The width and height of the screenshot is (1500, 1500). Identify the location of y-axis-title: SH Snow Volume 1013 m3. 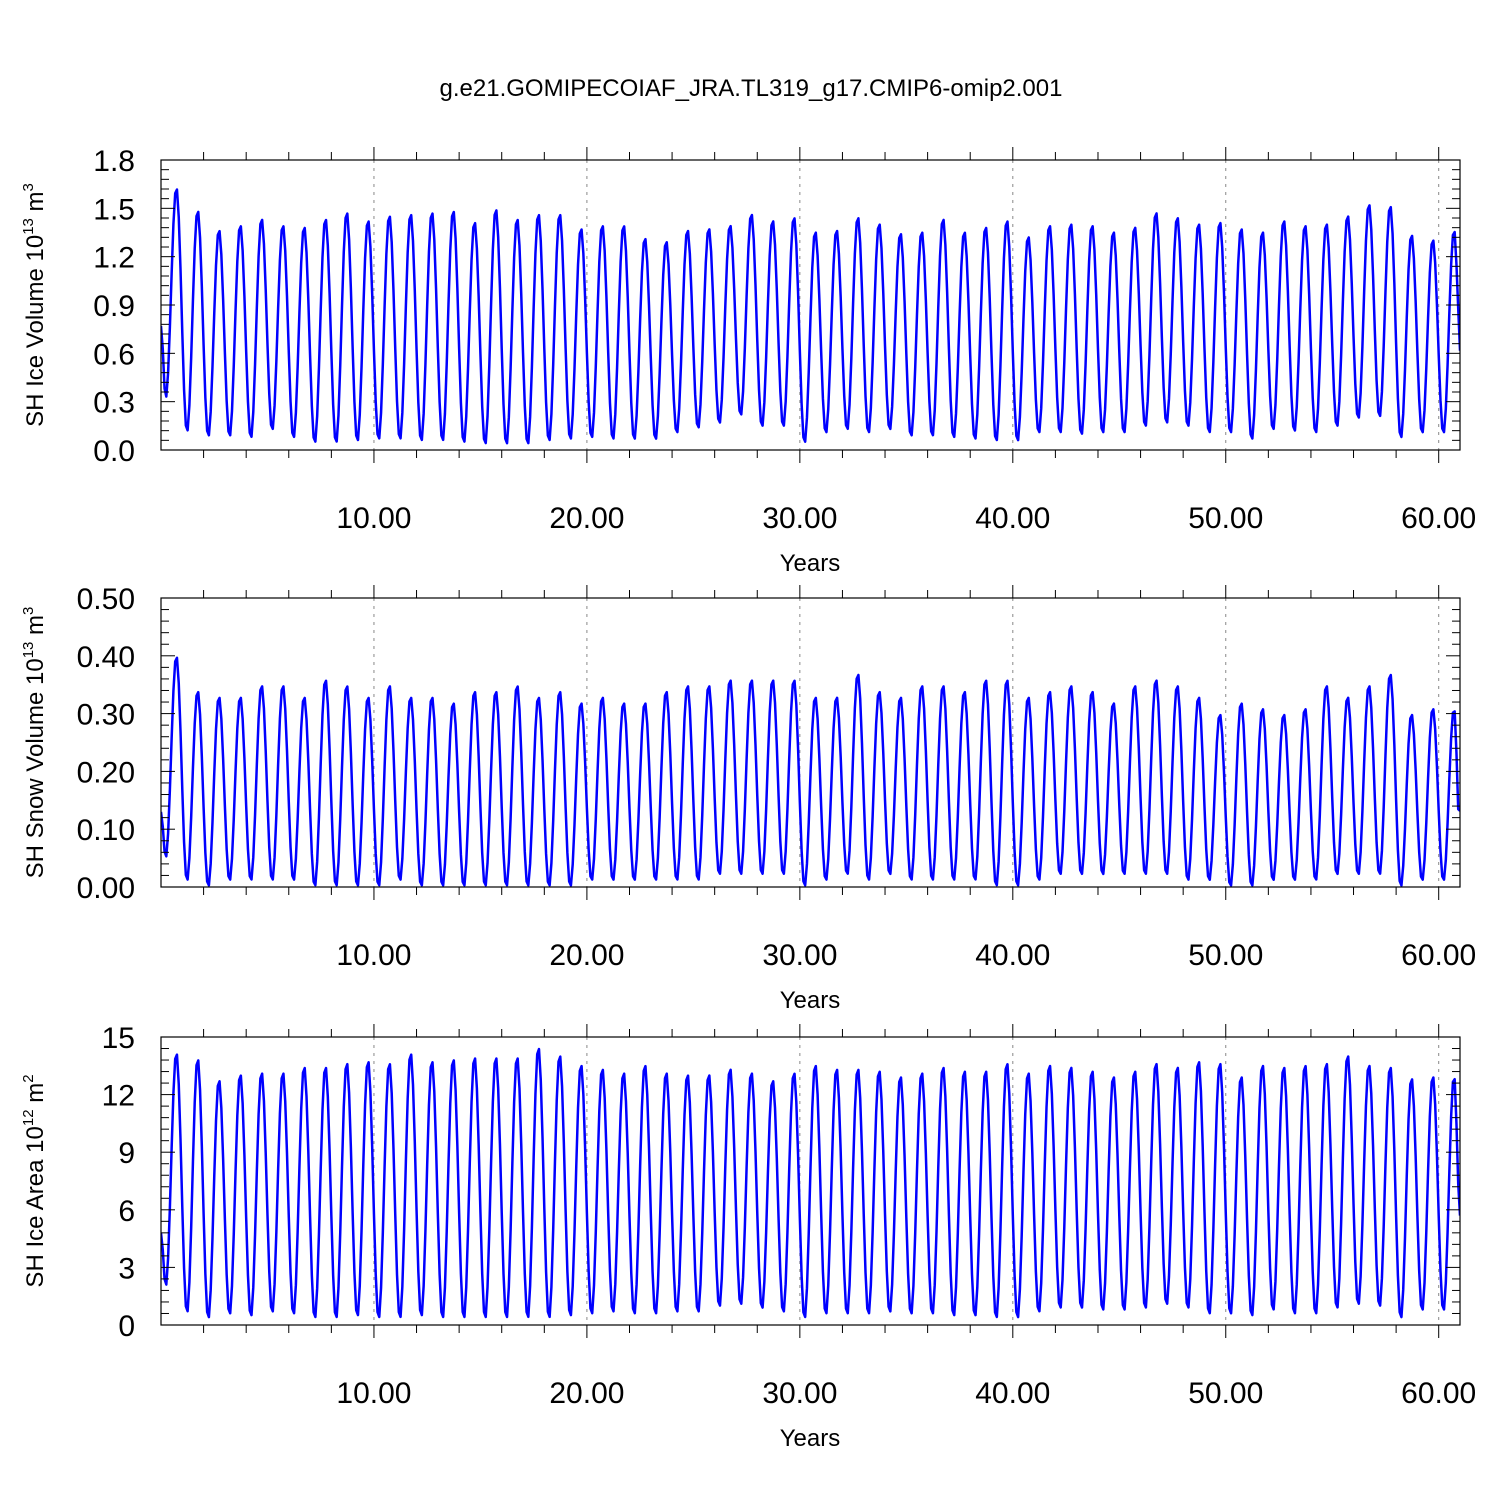
(34, 743).